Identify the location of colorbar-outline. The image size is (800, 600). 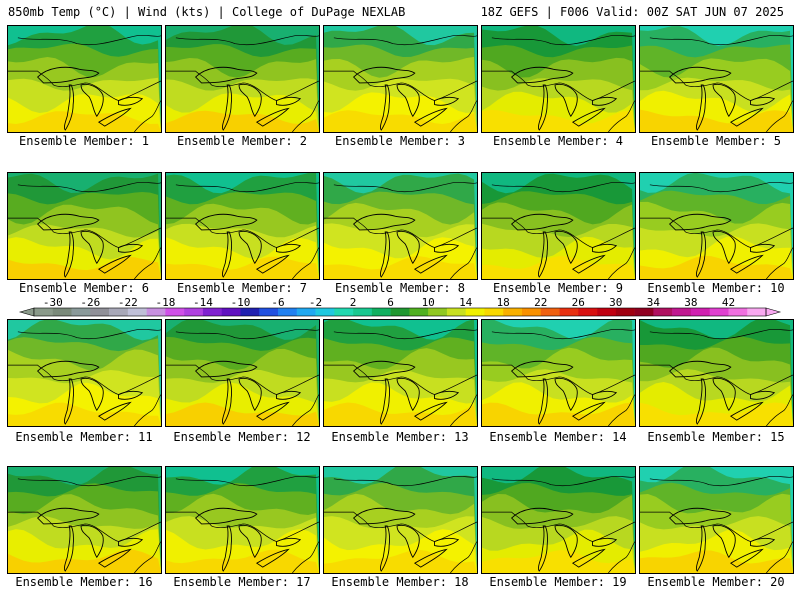
(400, 312).